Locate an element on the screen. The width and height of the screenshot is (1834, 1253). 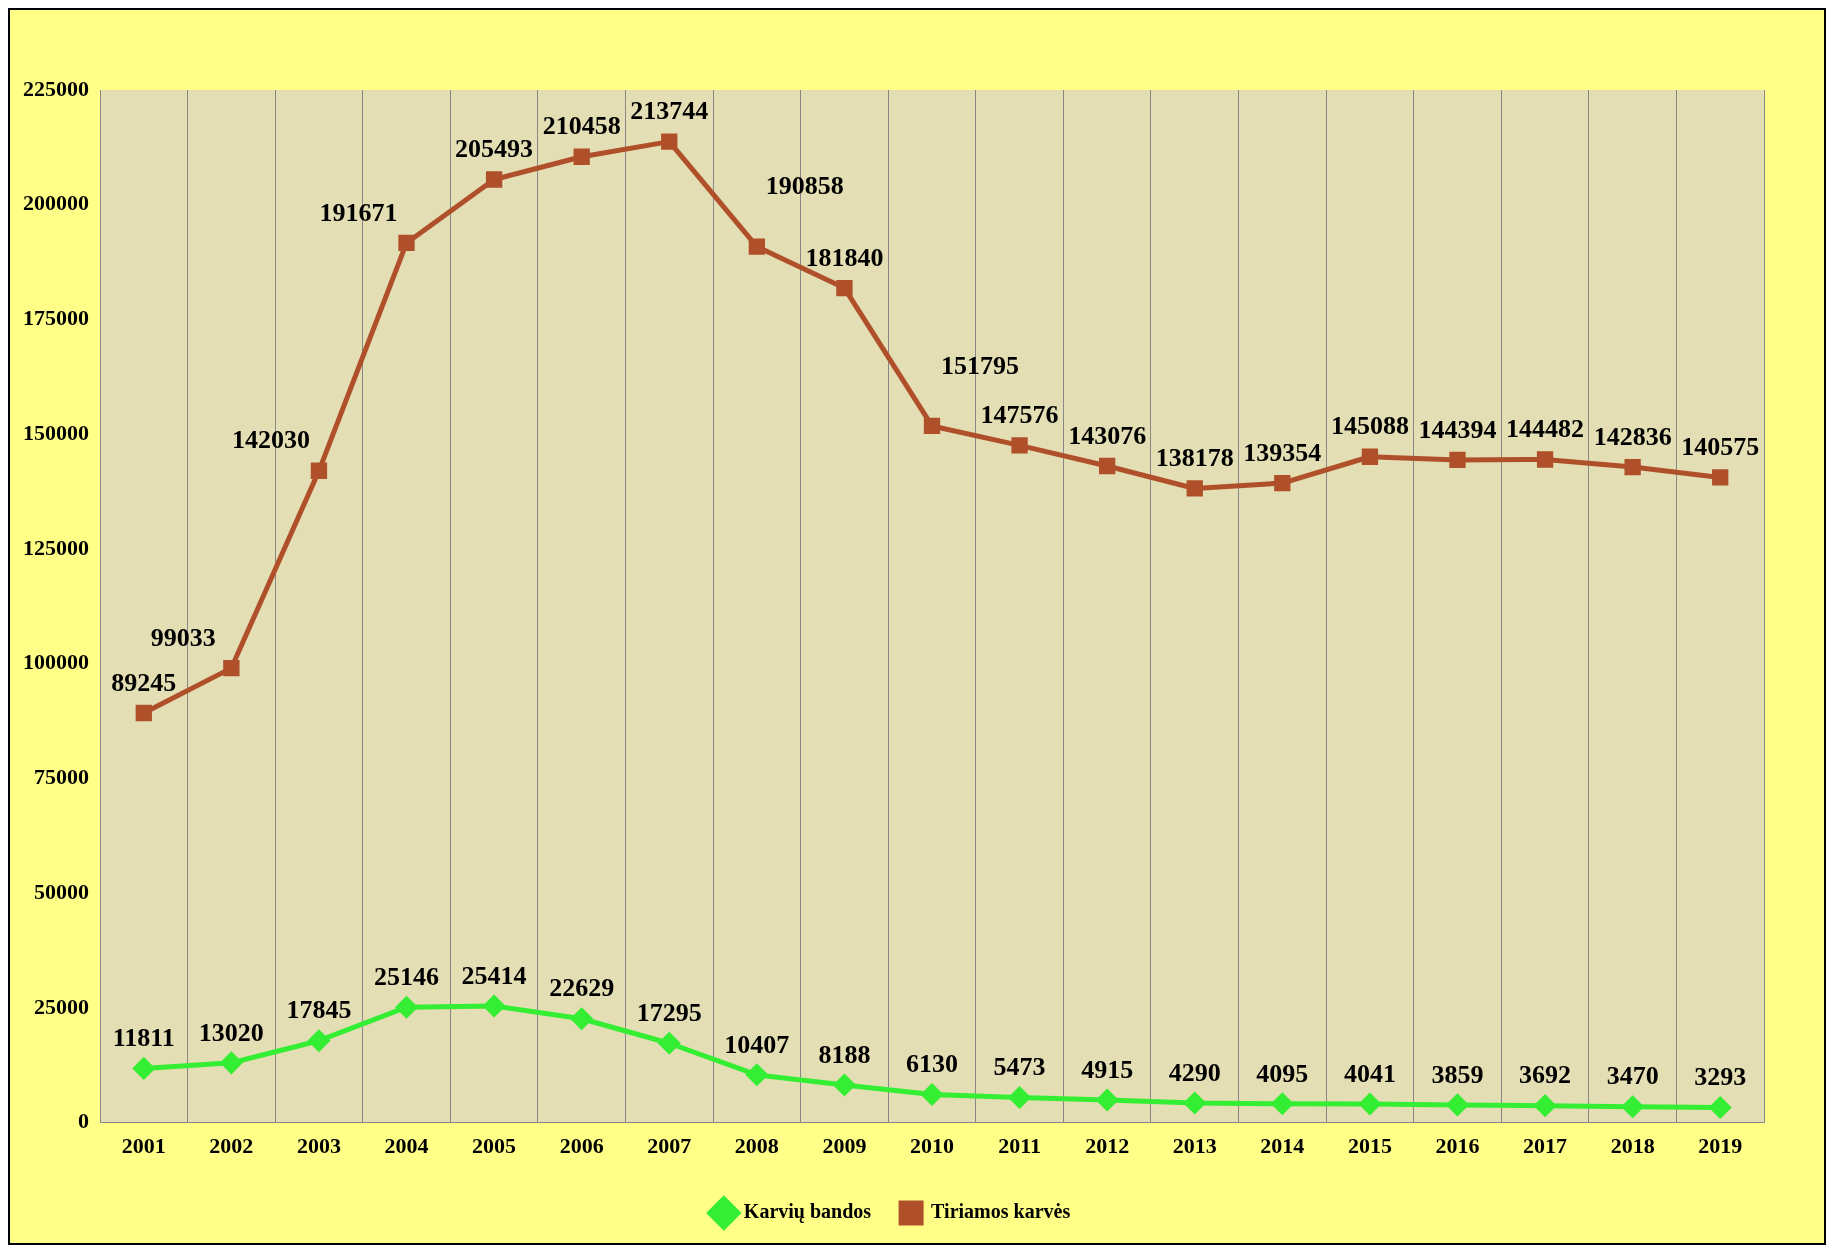
data-label: 142836 is located at coordinates (1632, 436).